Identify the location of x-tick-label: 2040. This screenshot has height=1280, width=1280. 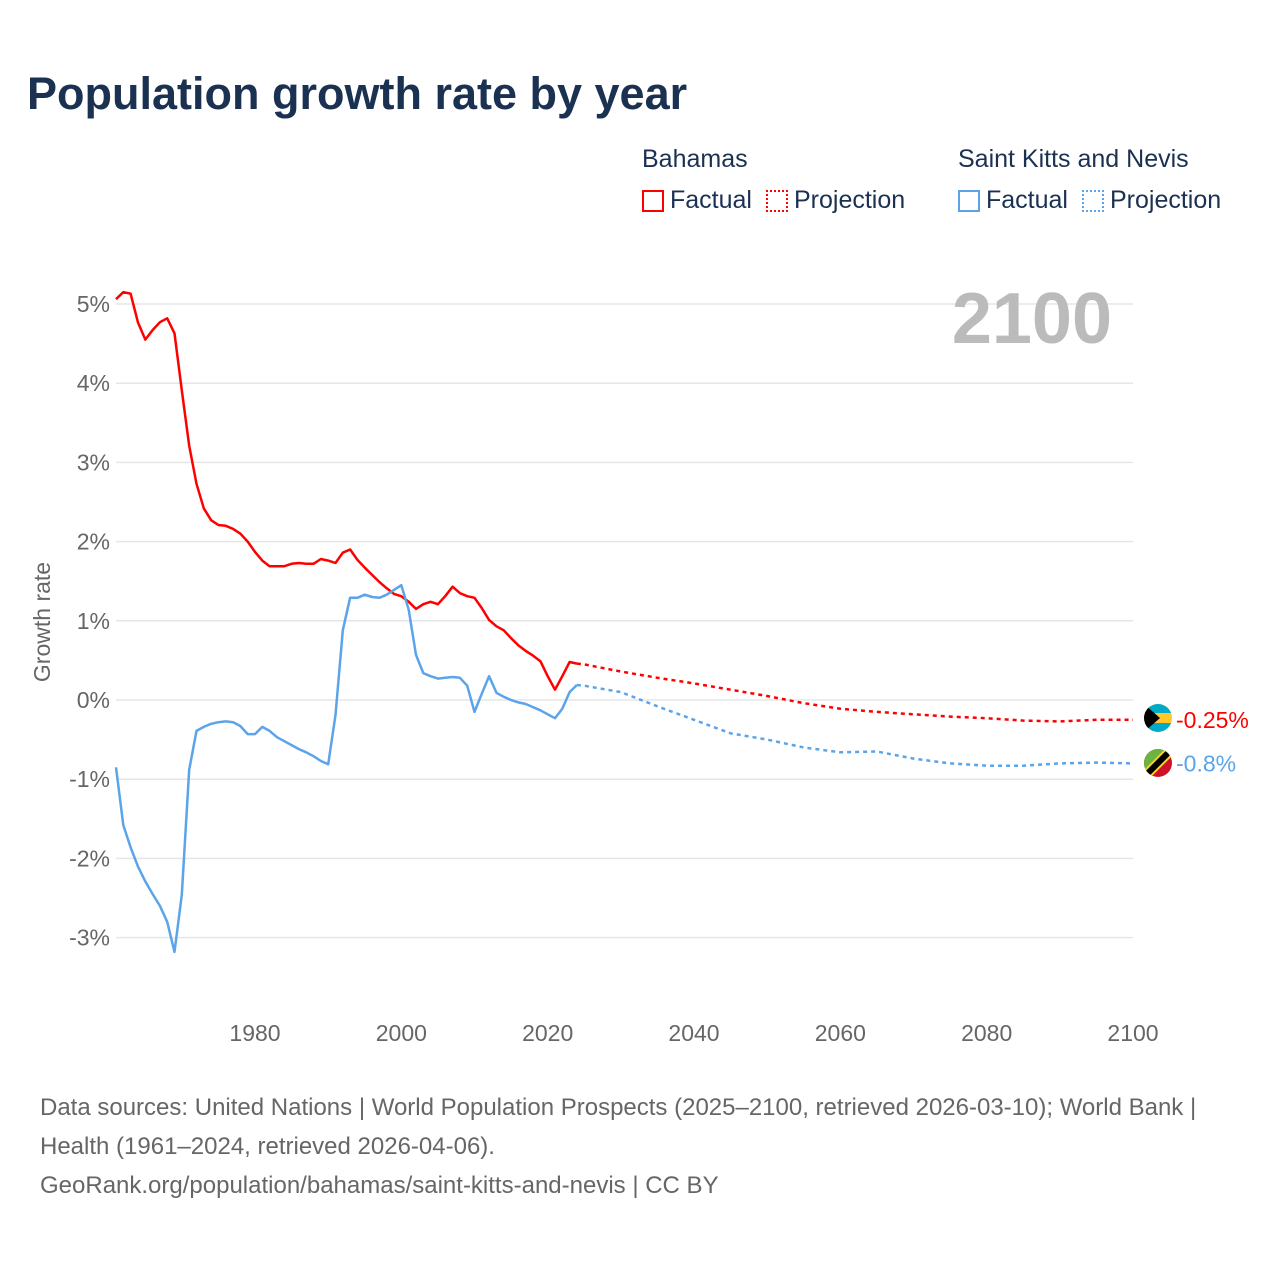
(693, 1033).